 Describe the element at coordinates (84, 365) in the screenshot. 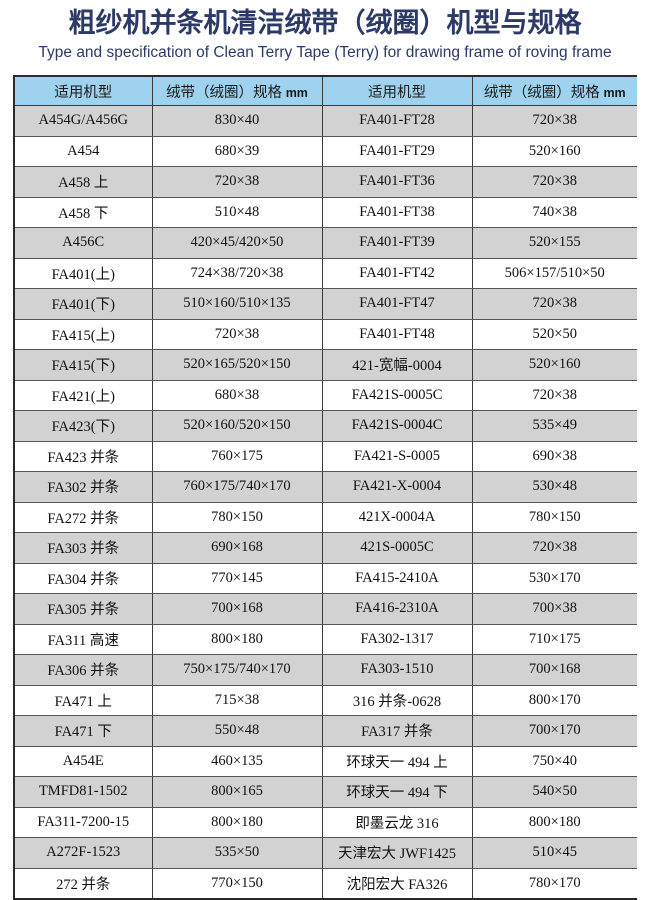

I see `cell-model-left: FA415(下)` at that location.